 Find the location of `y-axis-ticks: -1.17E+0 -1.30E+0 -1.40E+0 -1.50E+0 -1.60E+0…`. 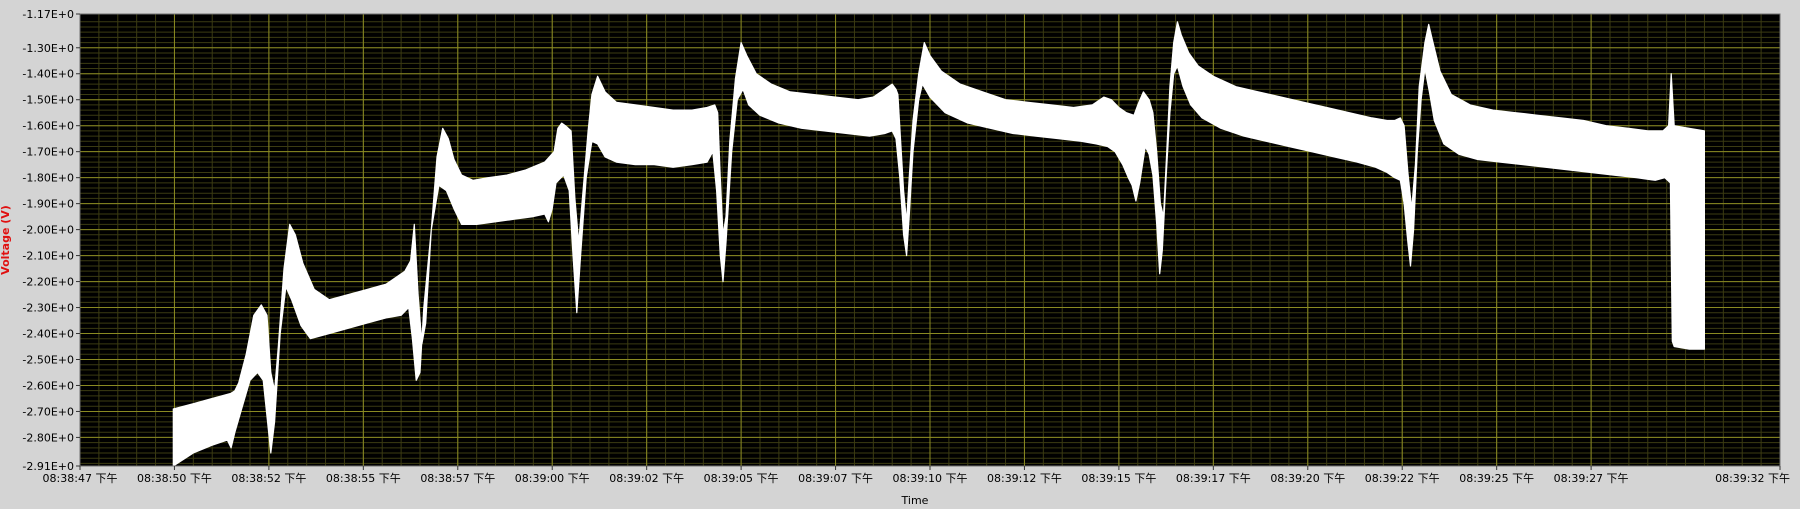

y-axis-ticks: -1.17E+0 -1.30E+0 -1.40E+0 -1.50E+0 -1.60E+0… is located at coordinates (51, 240).